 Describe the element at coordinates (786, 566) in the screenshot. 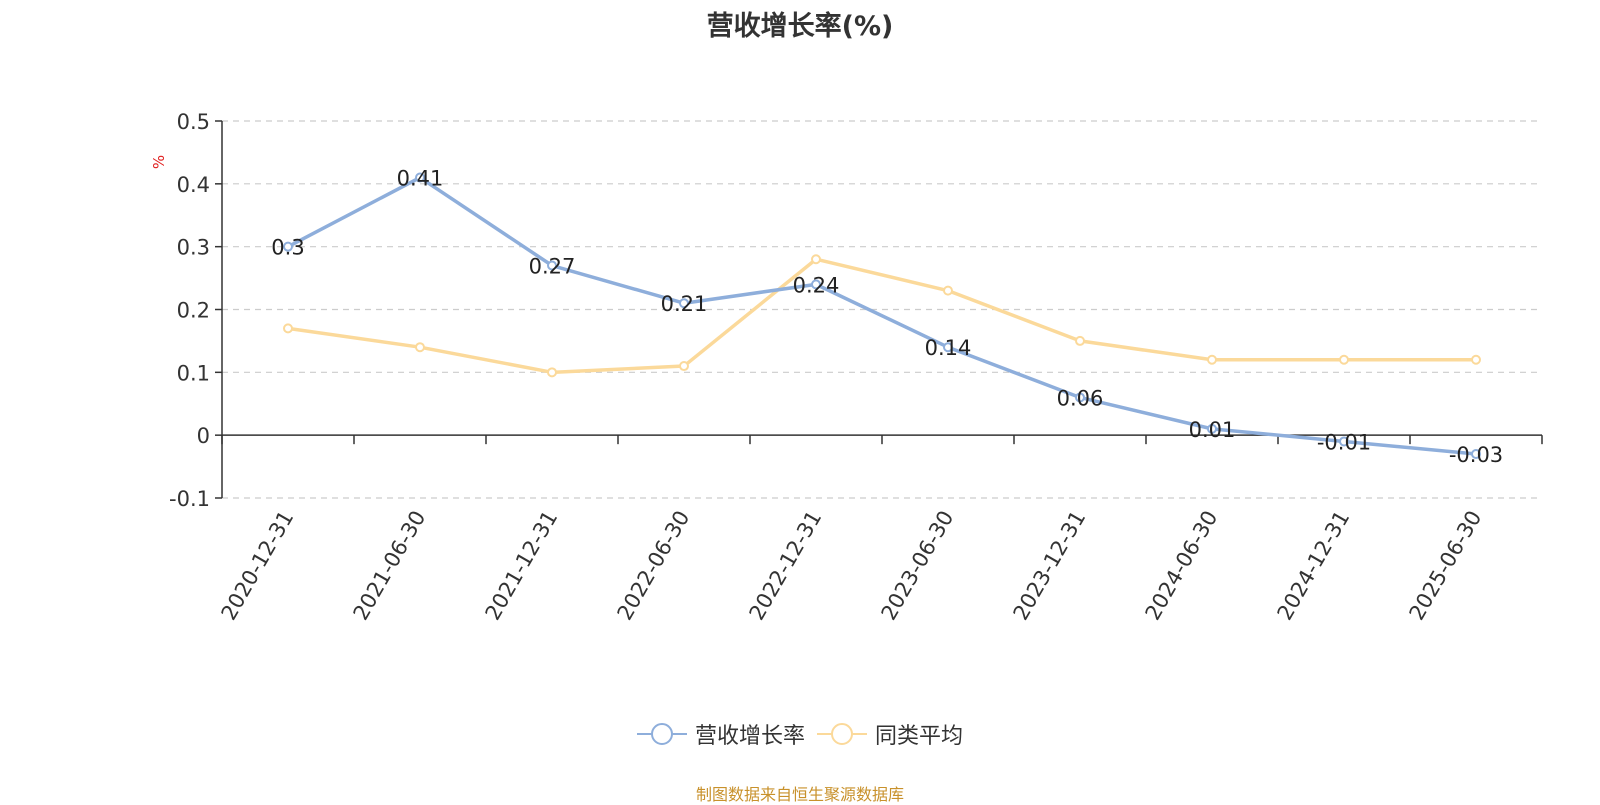

I see `x-tick-label: 2022-12-31` at that location.